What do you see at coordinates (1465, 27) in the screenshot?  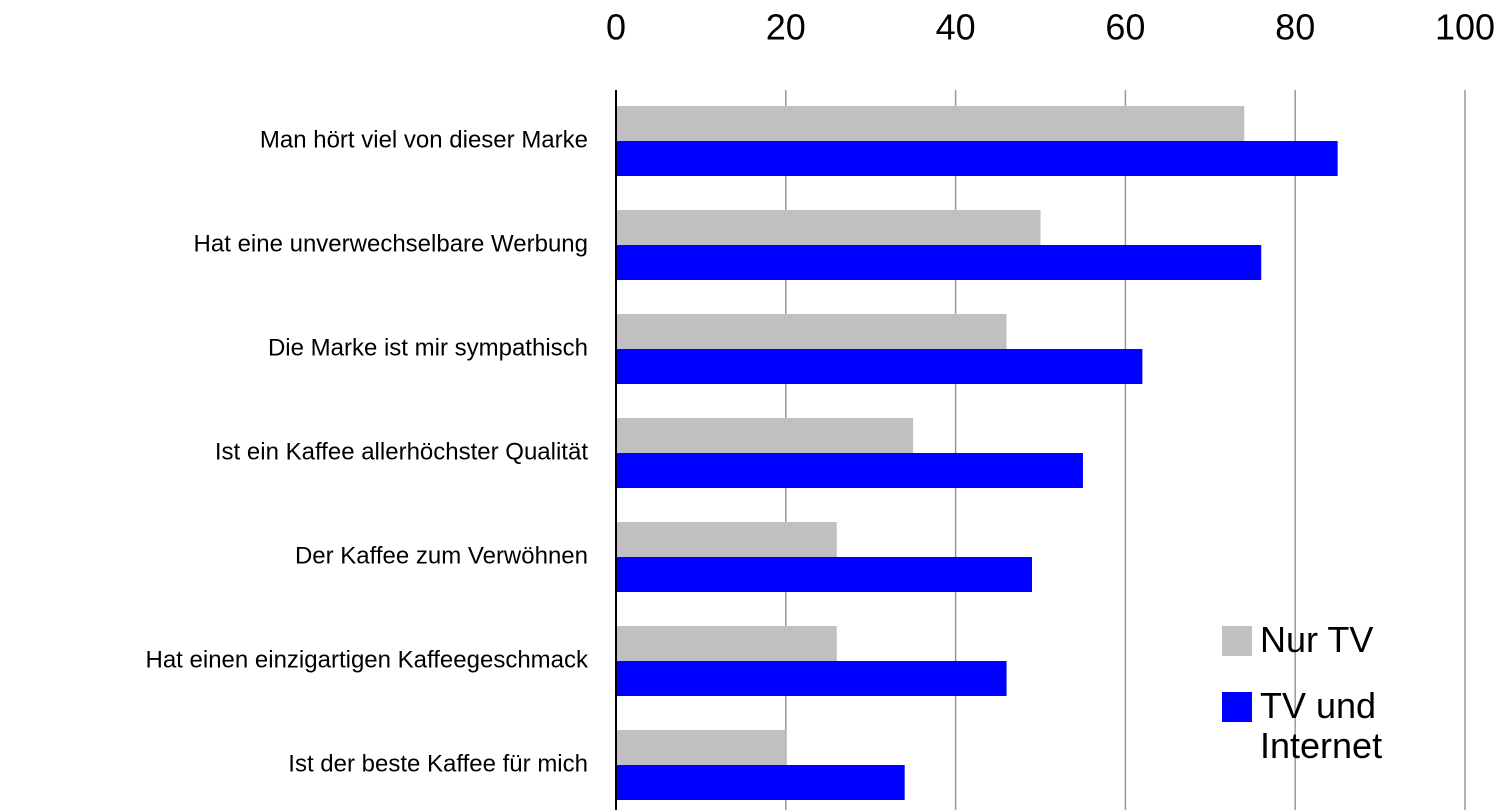 I see `x-tick-label: 100` at bounding box center [1465, 27].